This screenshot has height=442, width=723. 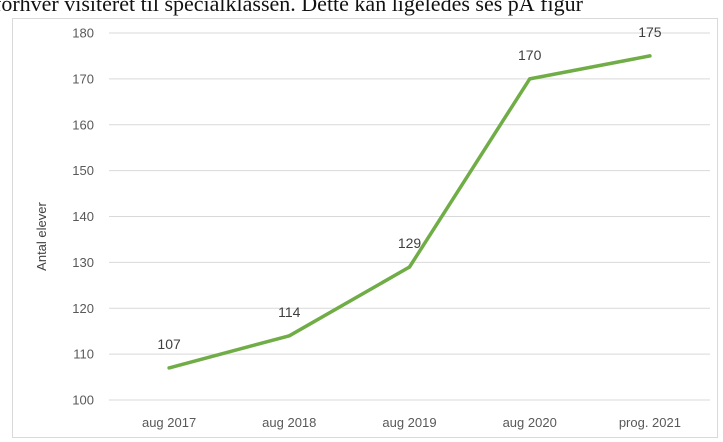 I want to click on y-tick-label: 130, so click(x=83, y=262).